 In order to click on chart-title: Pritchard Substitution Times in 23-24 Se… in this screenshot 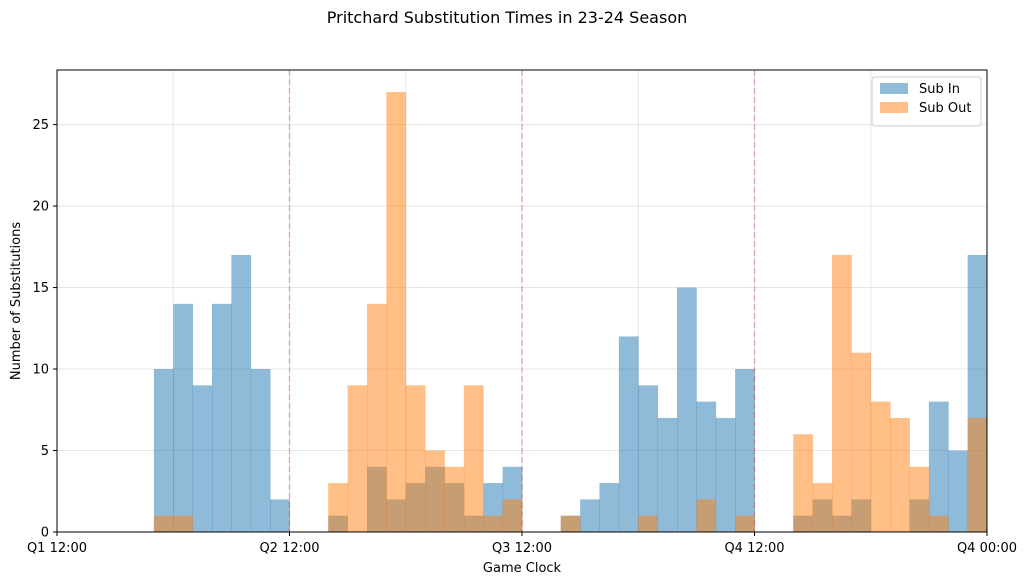, I will do `click(507, 17)`.